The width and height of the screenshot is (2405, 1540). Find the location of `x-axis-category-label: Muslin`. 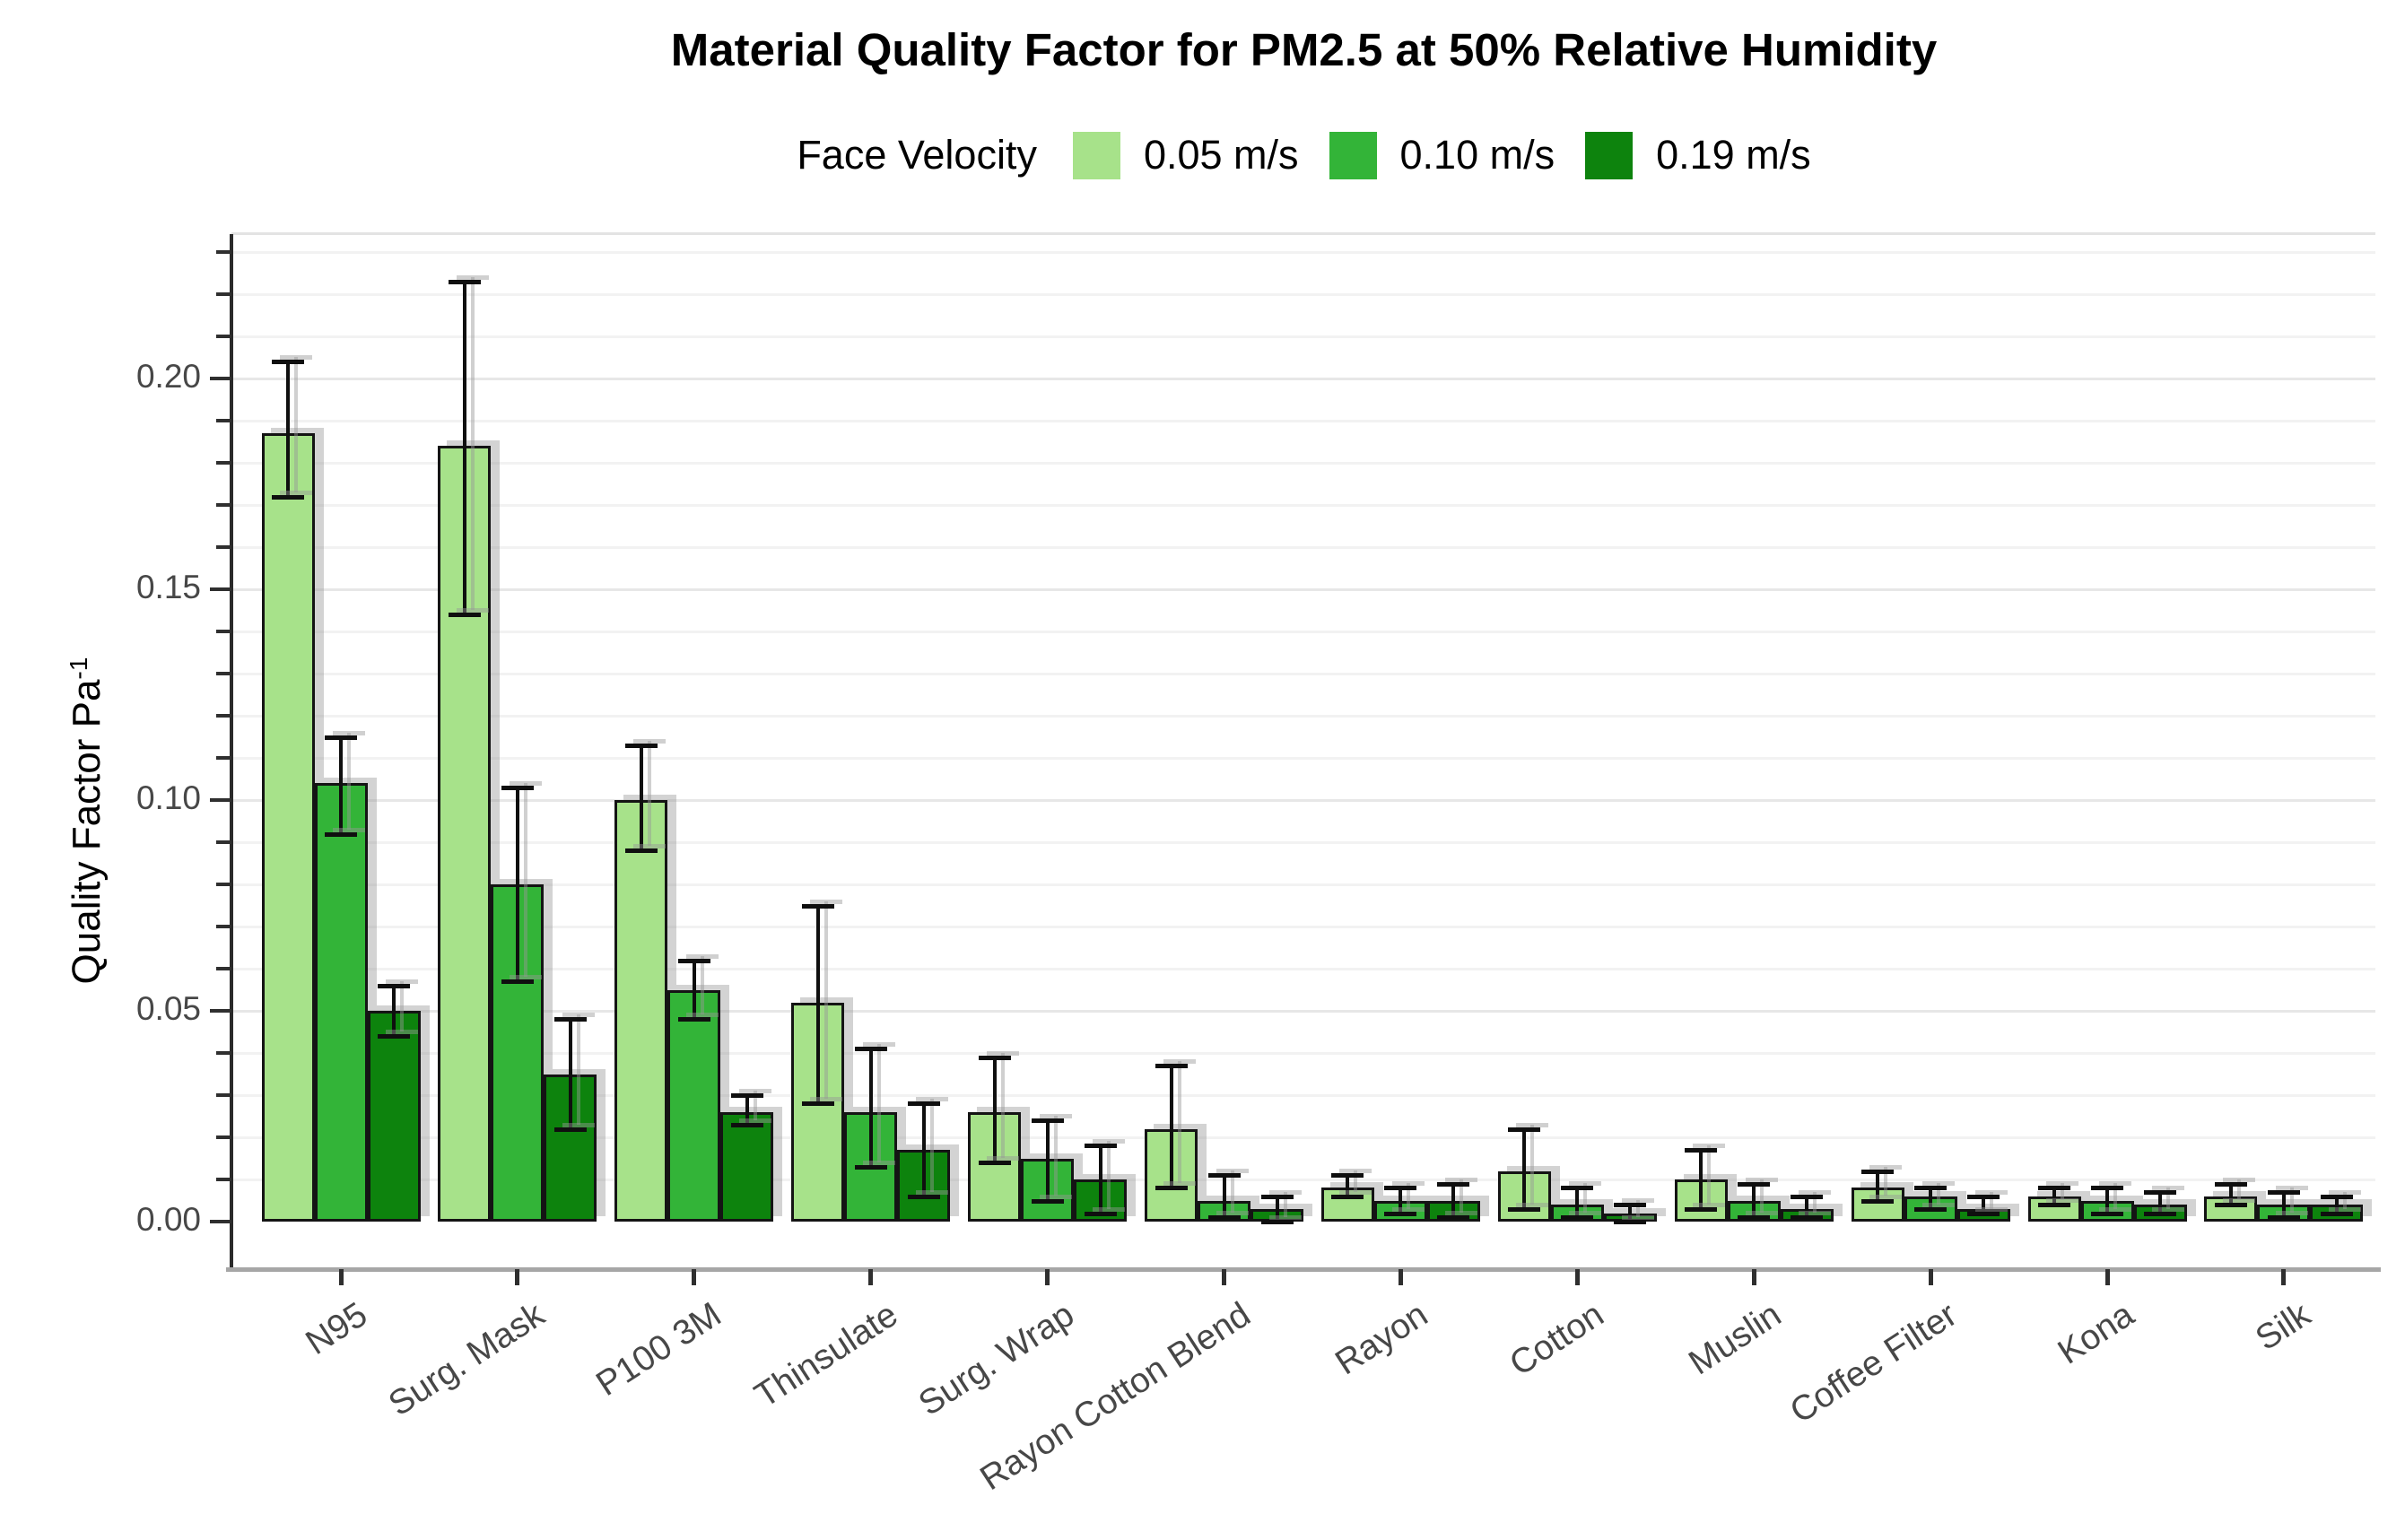

x-axis-category-label: Muslin is located at coordinates (1734, 1339).